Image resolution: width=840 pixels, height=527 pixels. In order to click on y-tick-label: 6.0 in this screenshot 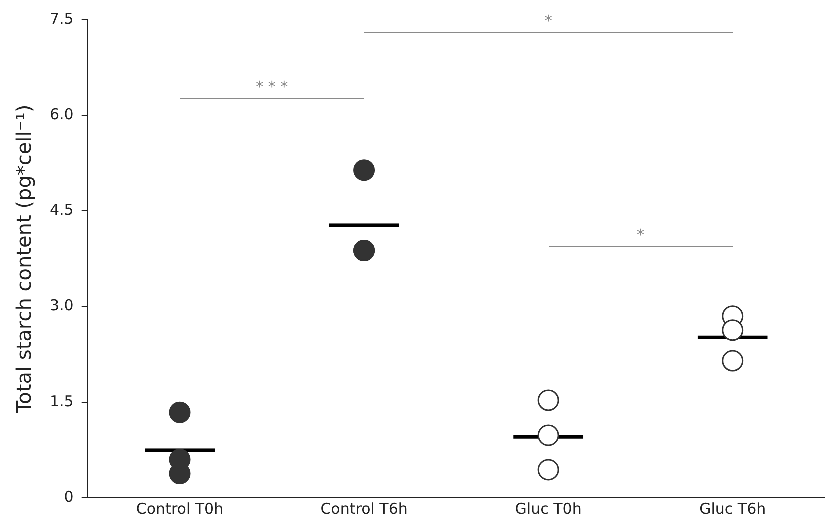, I will do `click(62, 114)`.